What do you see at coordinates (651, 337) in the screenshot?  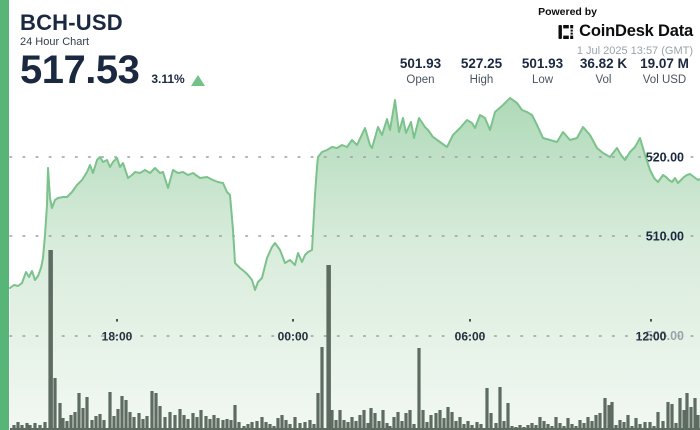 I see `x-axis-label: 12:00` at bounding box center [651, 337].